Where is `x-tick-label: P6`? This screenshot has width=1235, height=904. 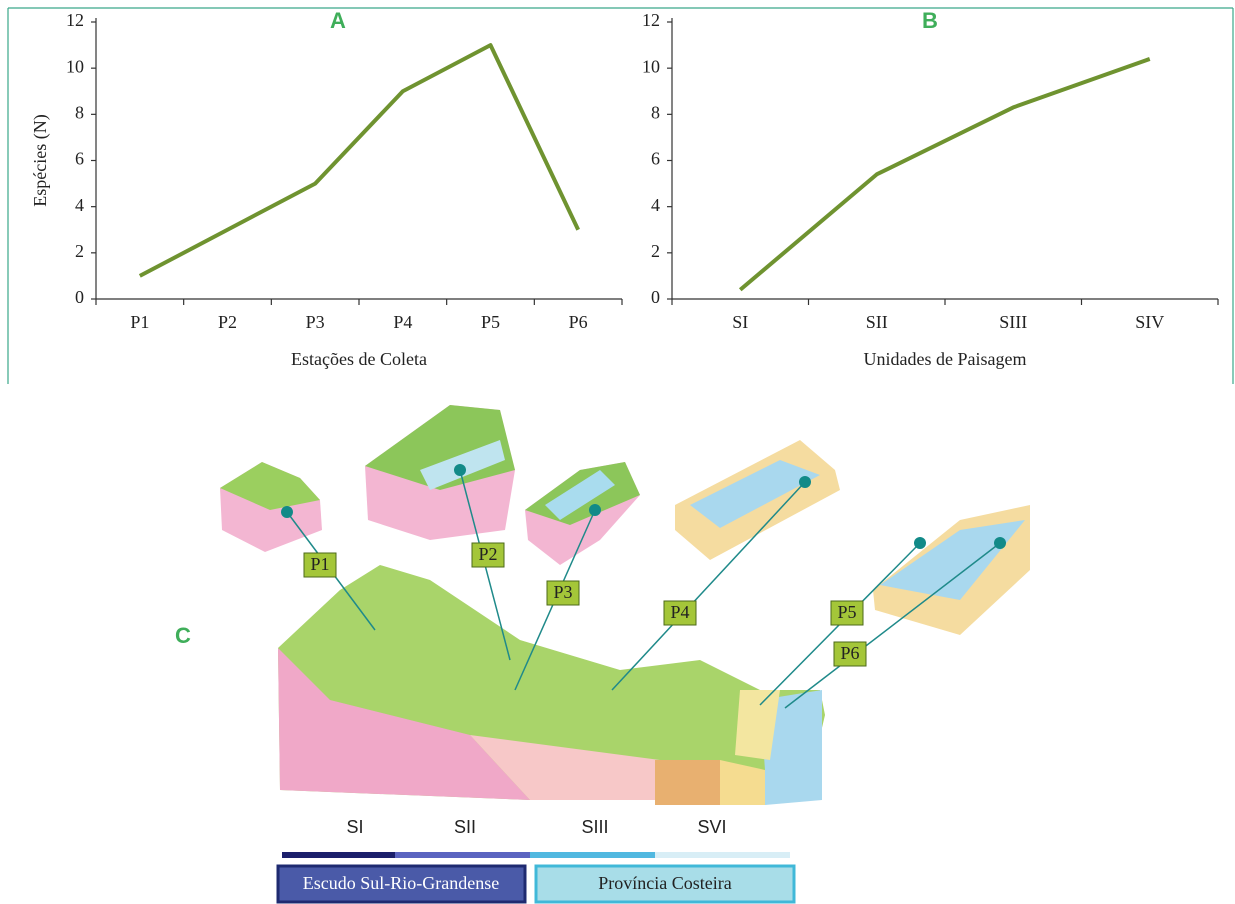 x-tick-label: P6 is located at coordinates (578, 322).